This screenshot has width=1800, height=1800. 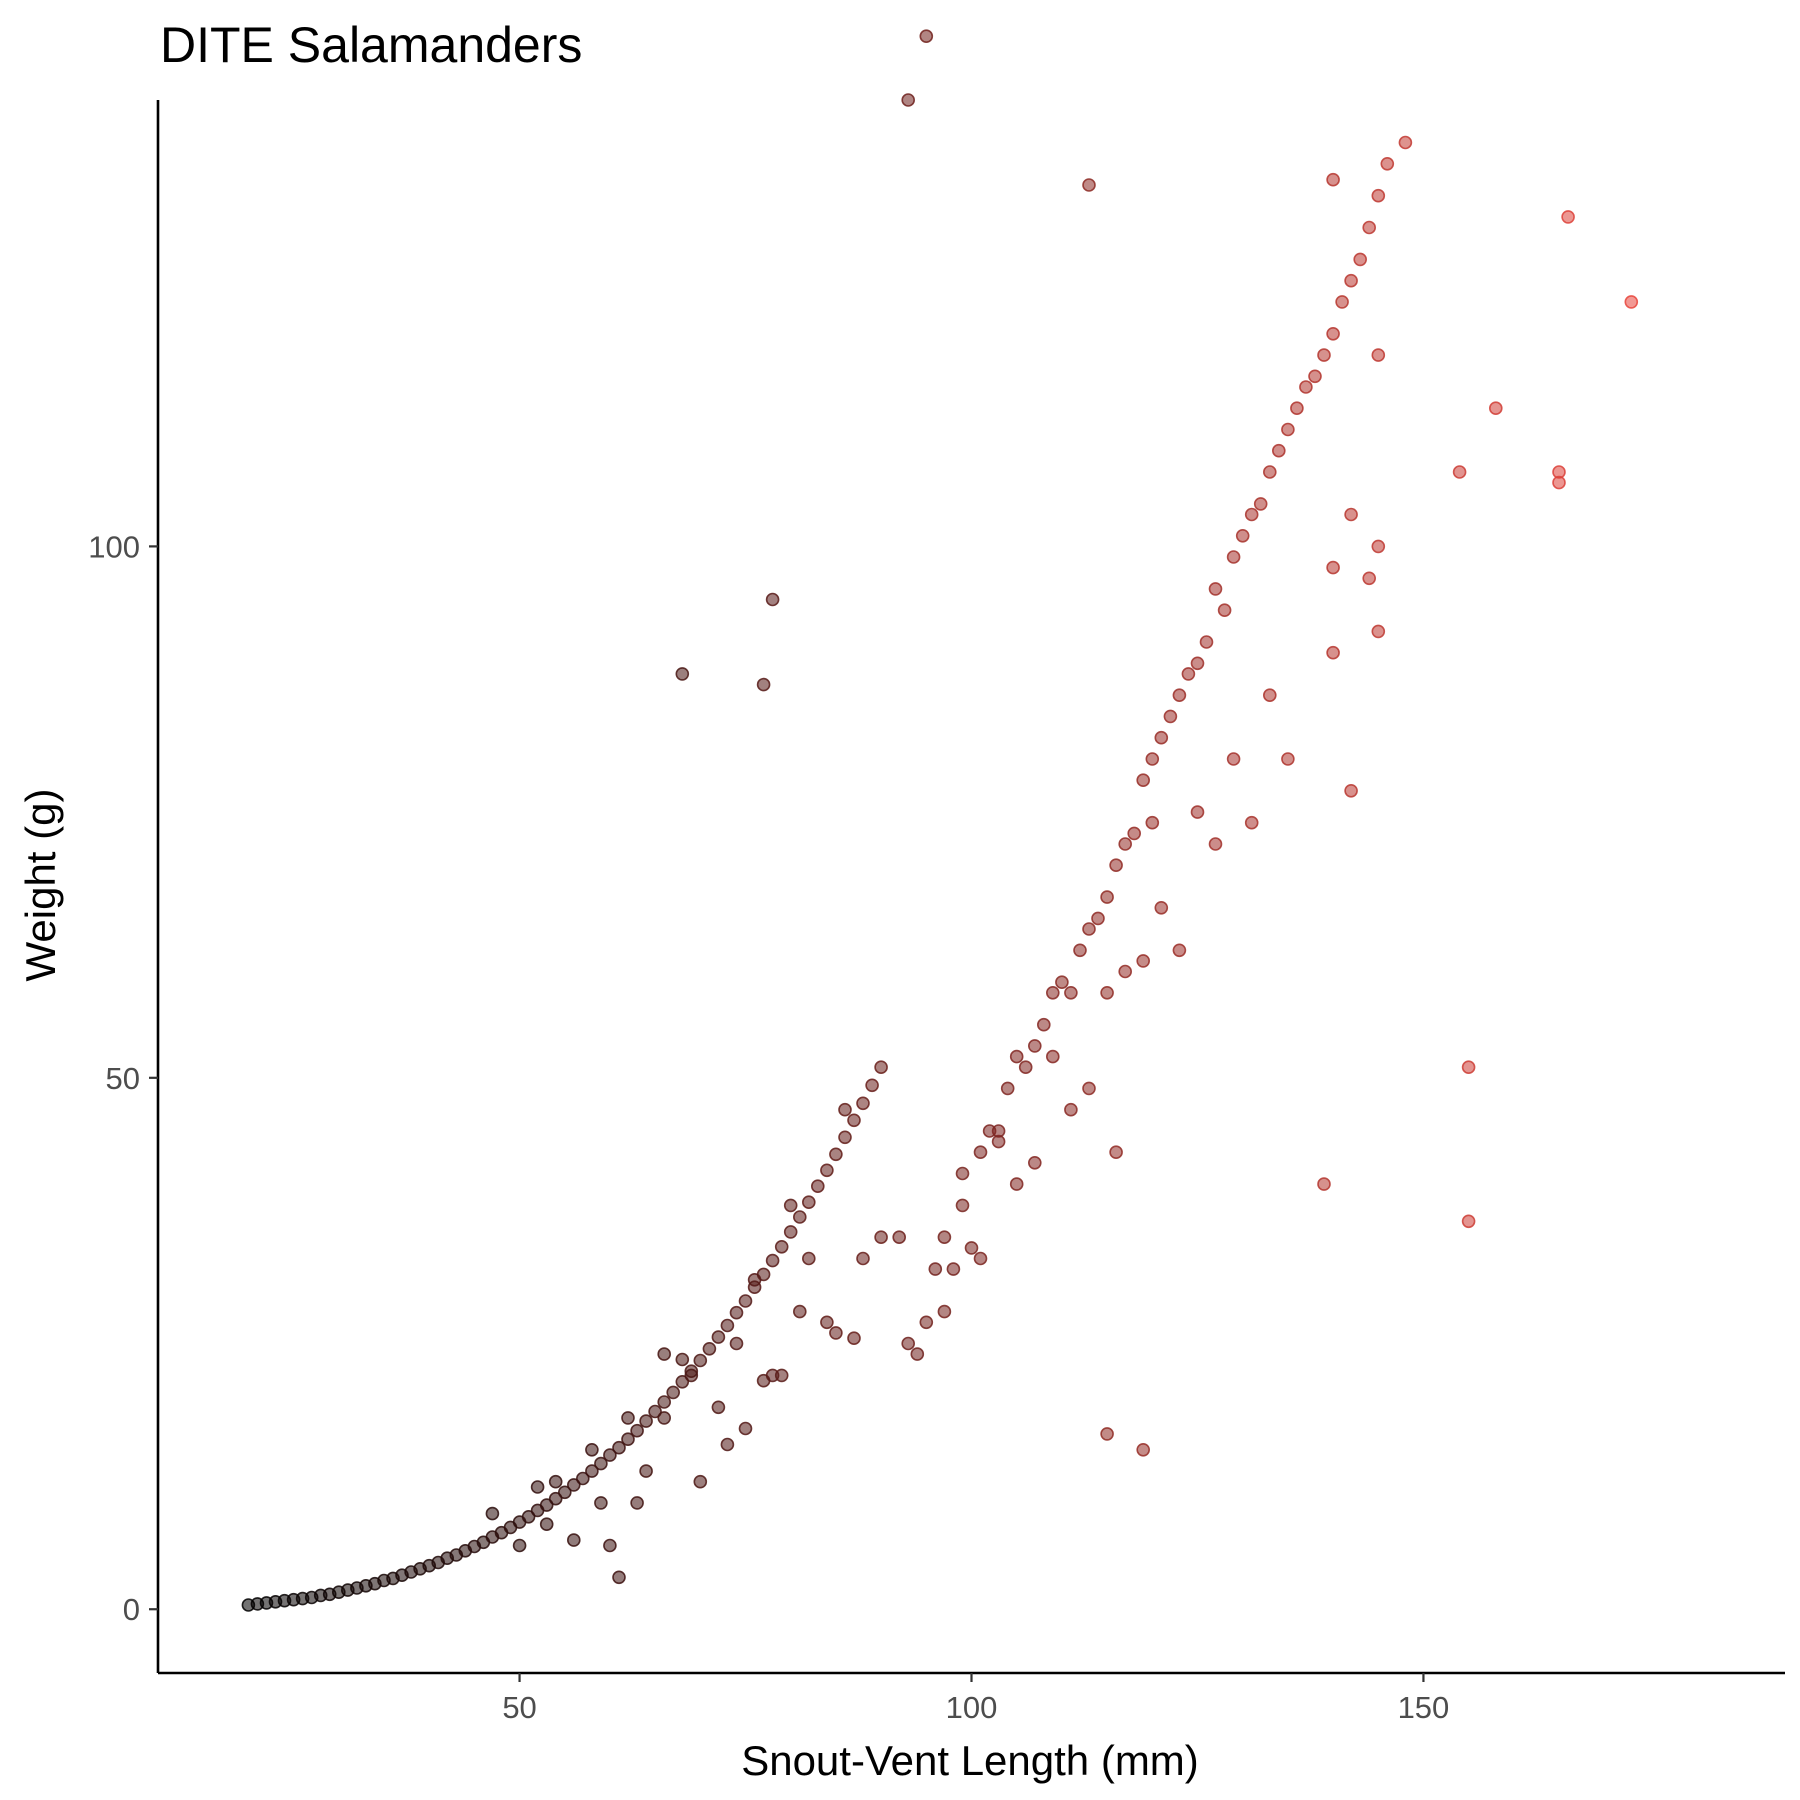 I want to click on x-axis-label: Snout-Vent Length (mm), so click(x=970, y=1760).